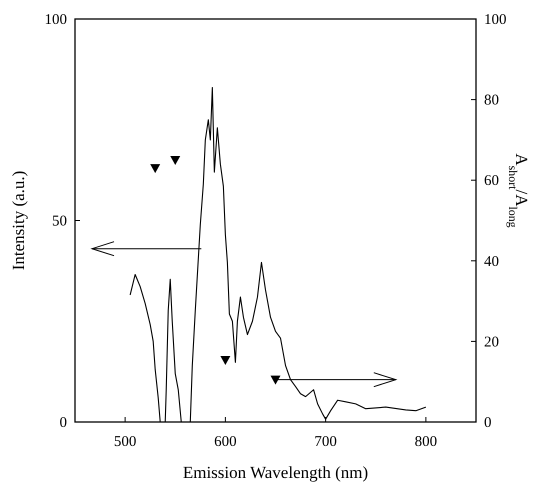 The width and height of the screenshot is (547, 486). I want to click on y2-tick-label: 0, so click(488, 423).